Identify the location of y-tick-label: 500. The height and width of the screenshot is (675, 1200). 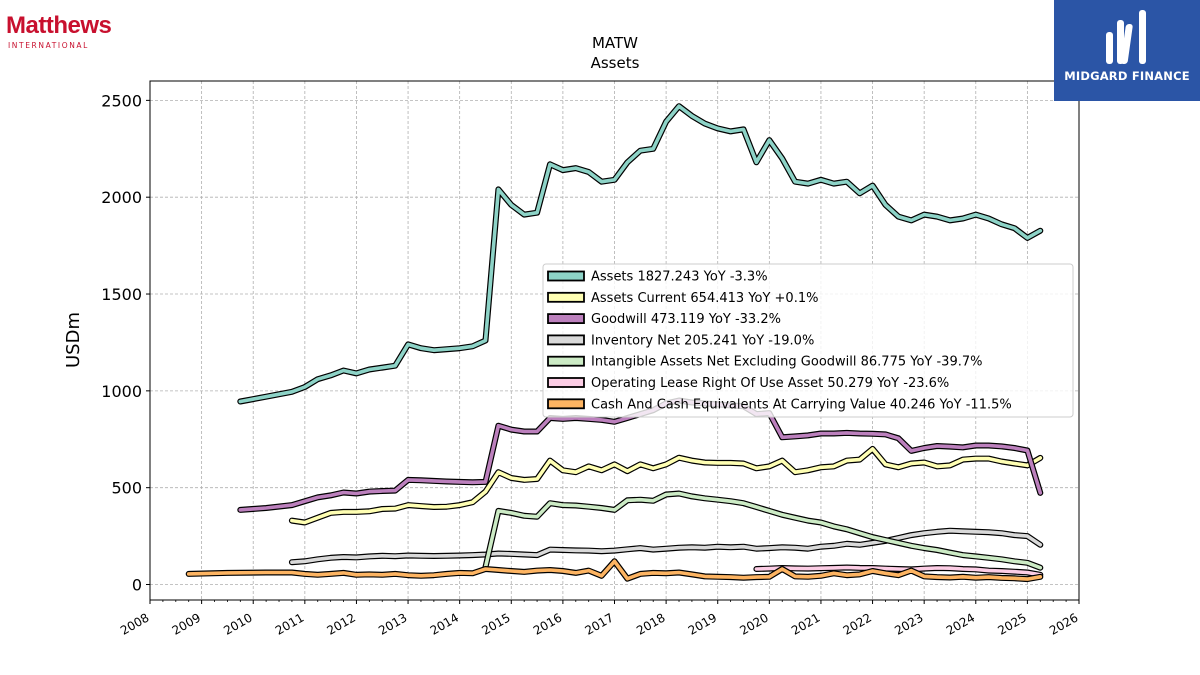
(126, 488).